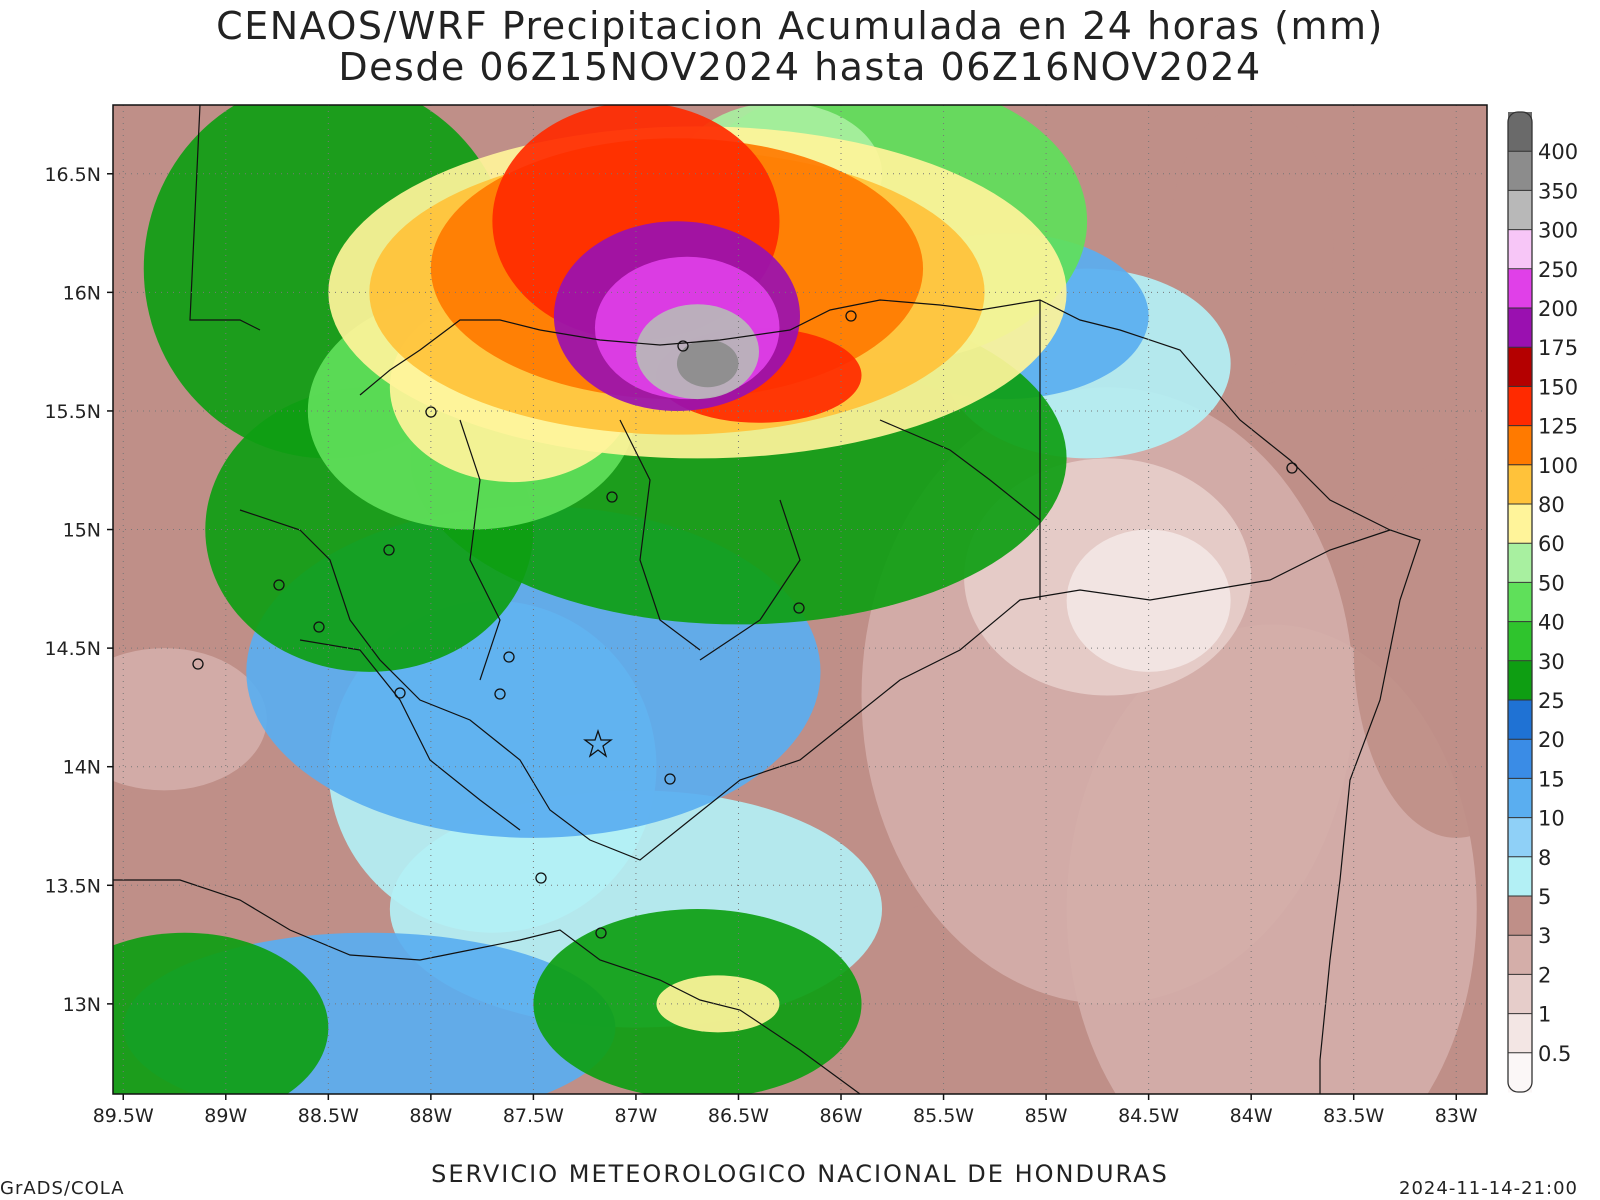 Image resolution: width=1600 pixels, height=1200 pixels. Describe the element at coordinates (800, 67) in the screenshot. I see `map-title-line2: Desde 06Z15NOV2024 hasta 06Z16NOV2024` at that location.